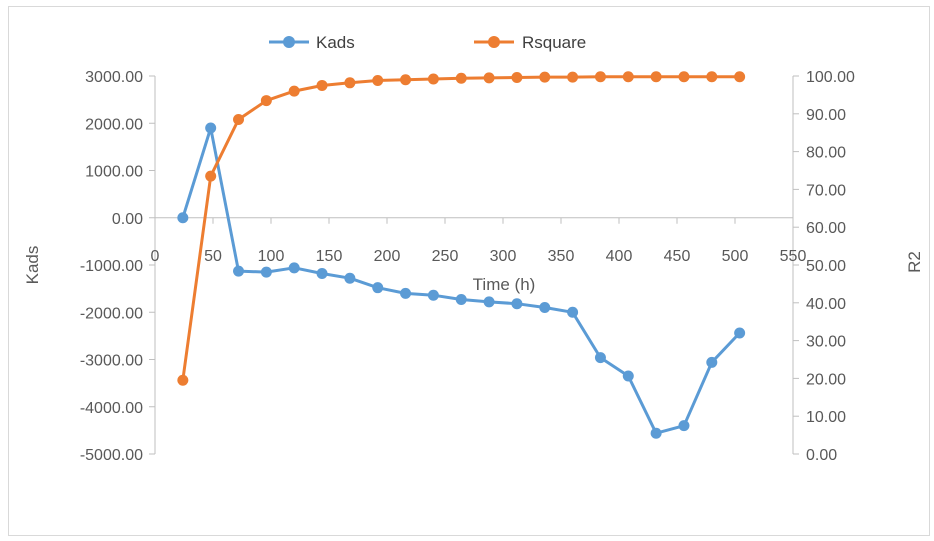 The image size is (934, 541). I want to click on y-left-axis-title: Kads, so click(32, 265).